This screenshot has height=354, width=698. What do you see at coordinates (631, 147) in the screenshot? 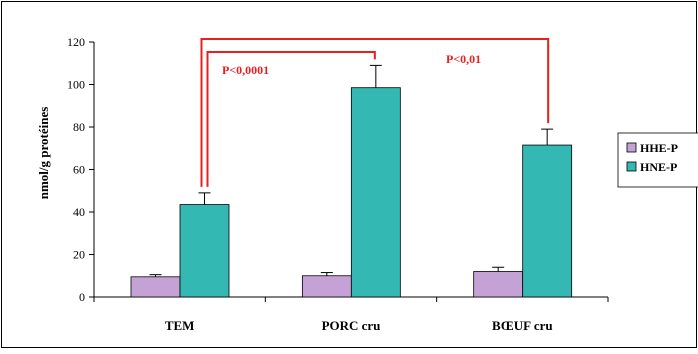
I see `legend-swatch-hhe-p` at bounding box center [631, 147].